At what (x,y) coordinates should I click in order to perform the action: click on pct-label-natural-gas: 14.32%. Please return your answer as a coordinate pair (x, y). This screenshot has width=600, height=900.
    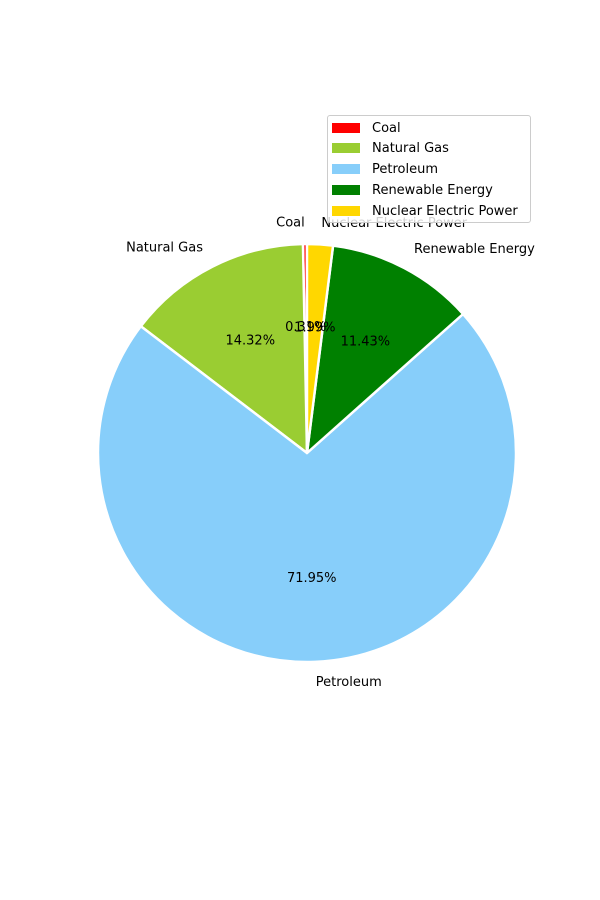
    Looking at the image, I should click on (250, 341).